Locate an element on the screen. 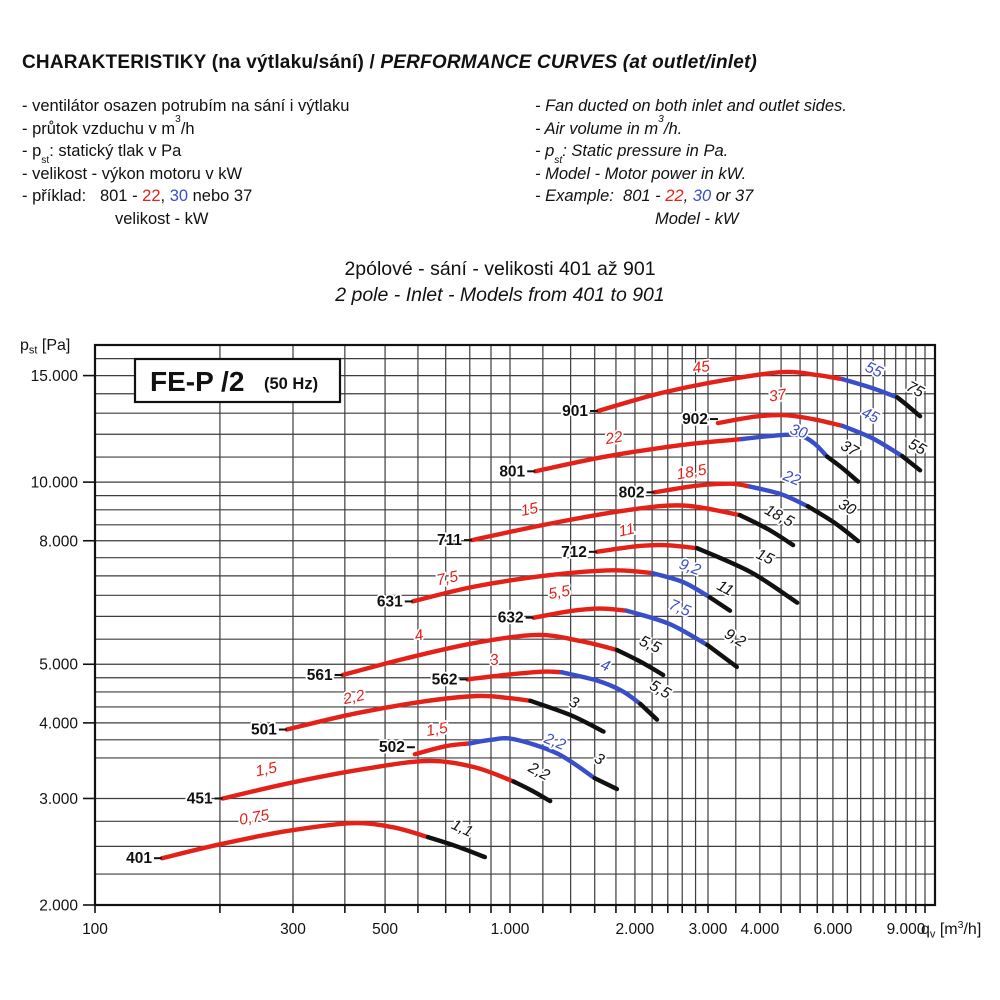 Image resolution: width=1000 pixels, height=1000 pixels. power-label-502-3: 3 is located at coordinates (599, 759).